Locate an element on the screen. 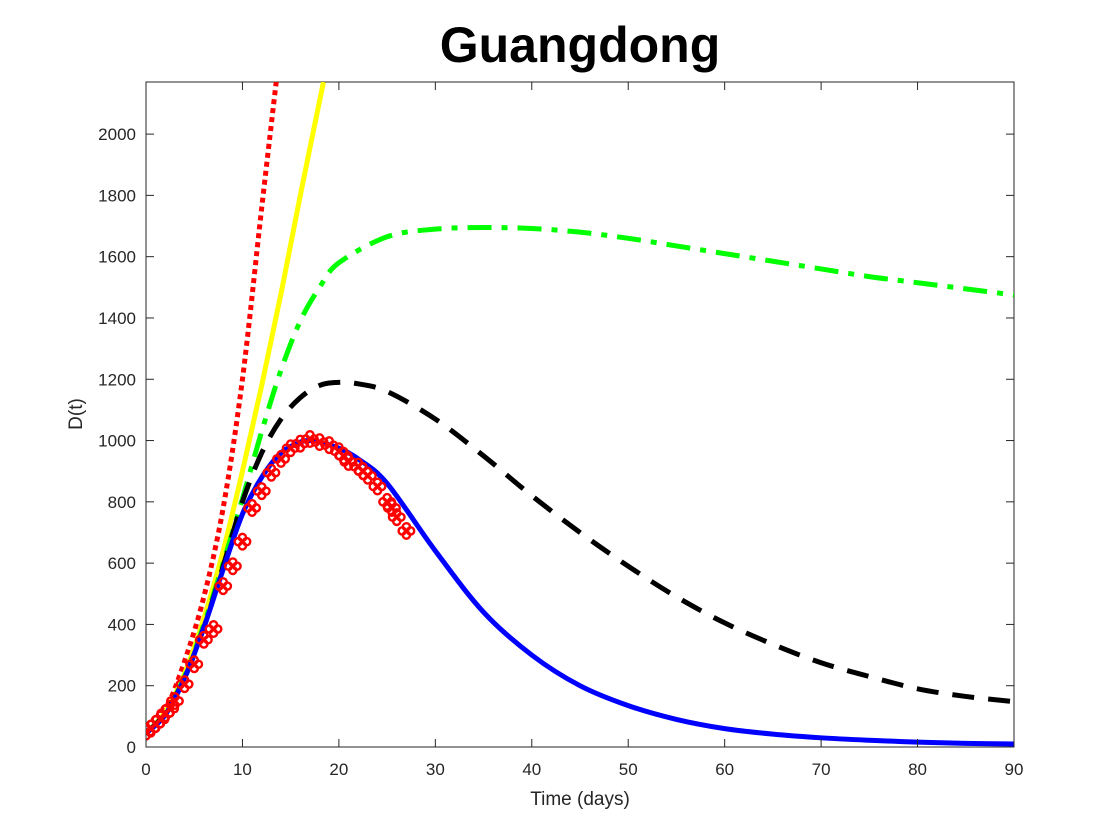 Image resolution: width=1120 pixels, height=840 pixels. x-tick-label: 20 is located at coordinates (338, 769).